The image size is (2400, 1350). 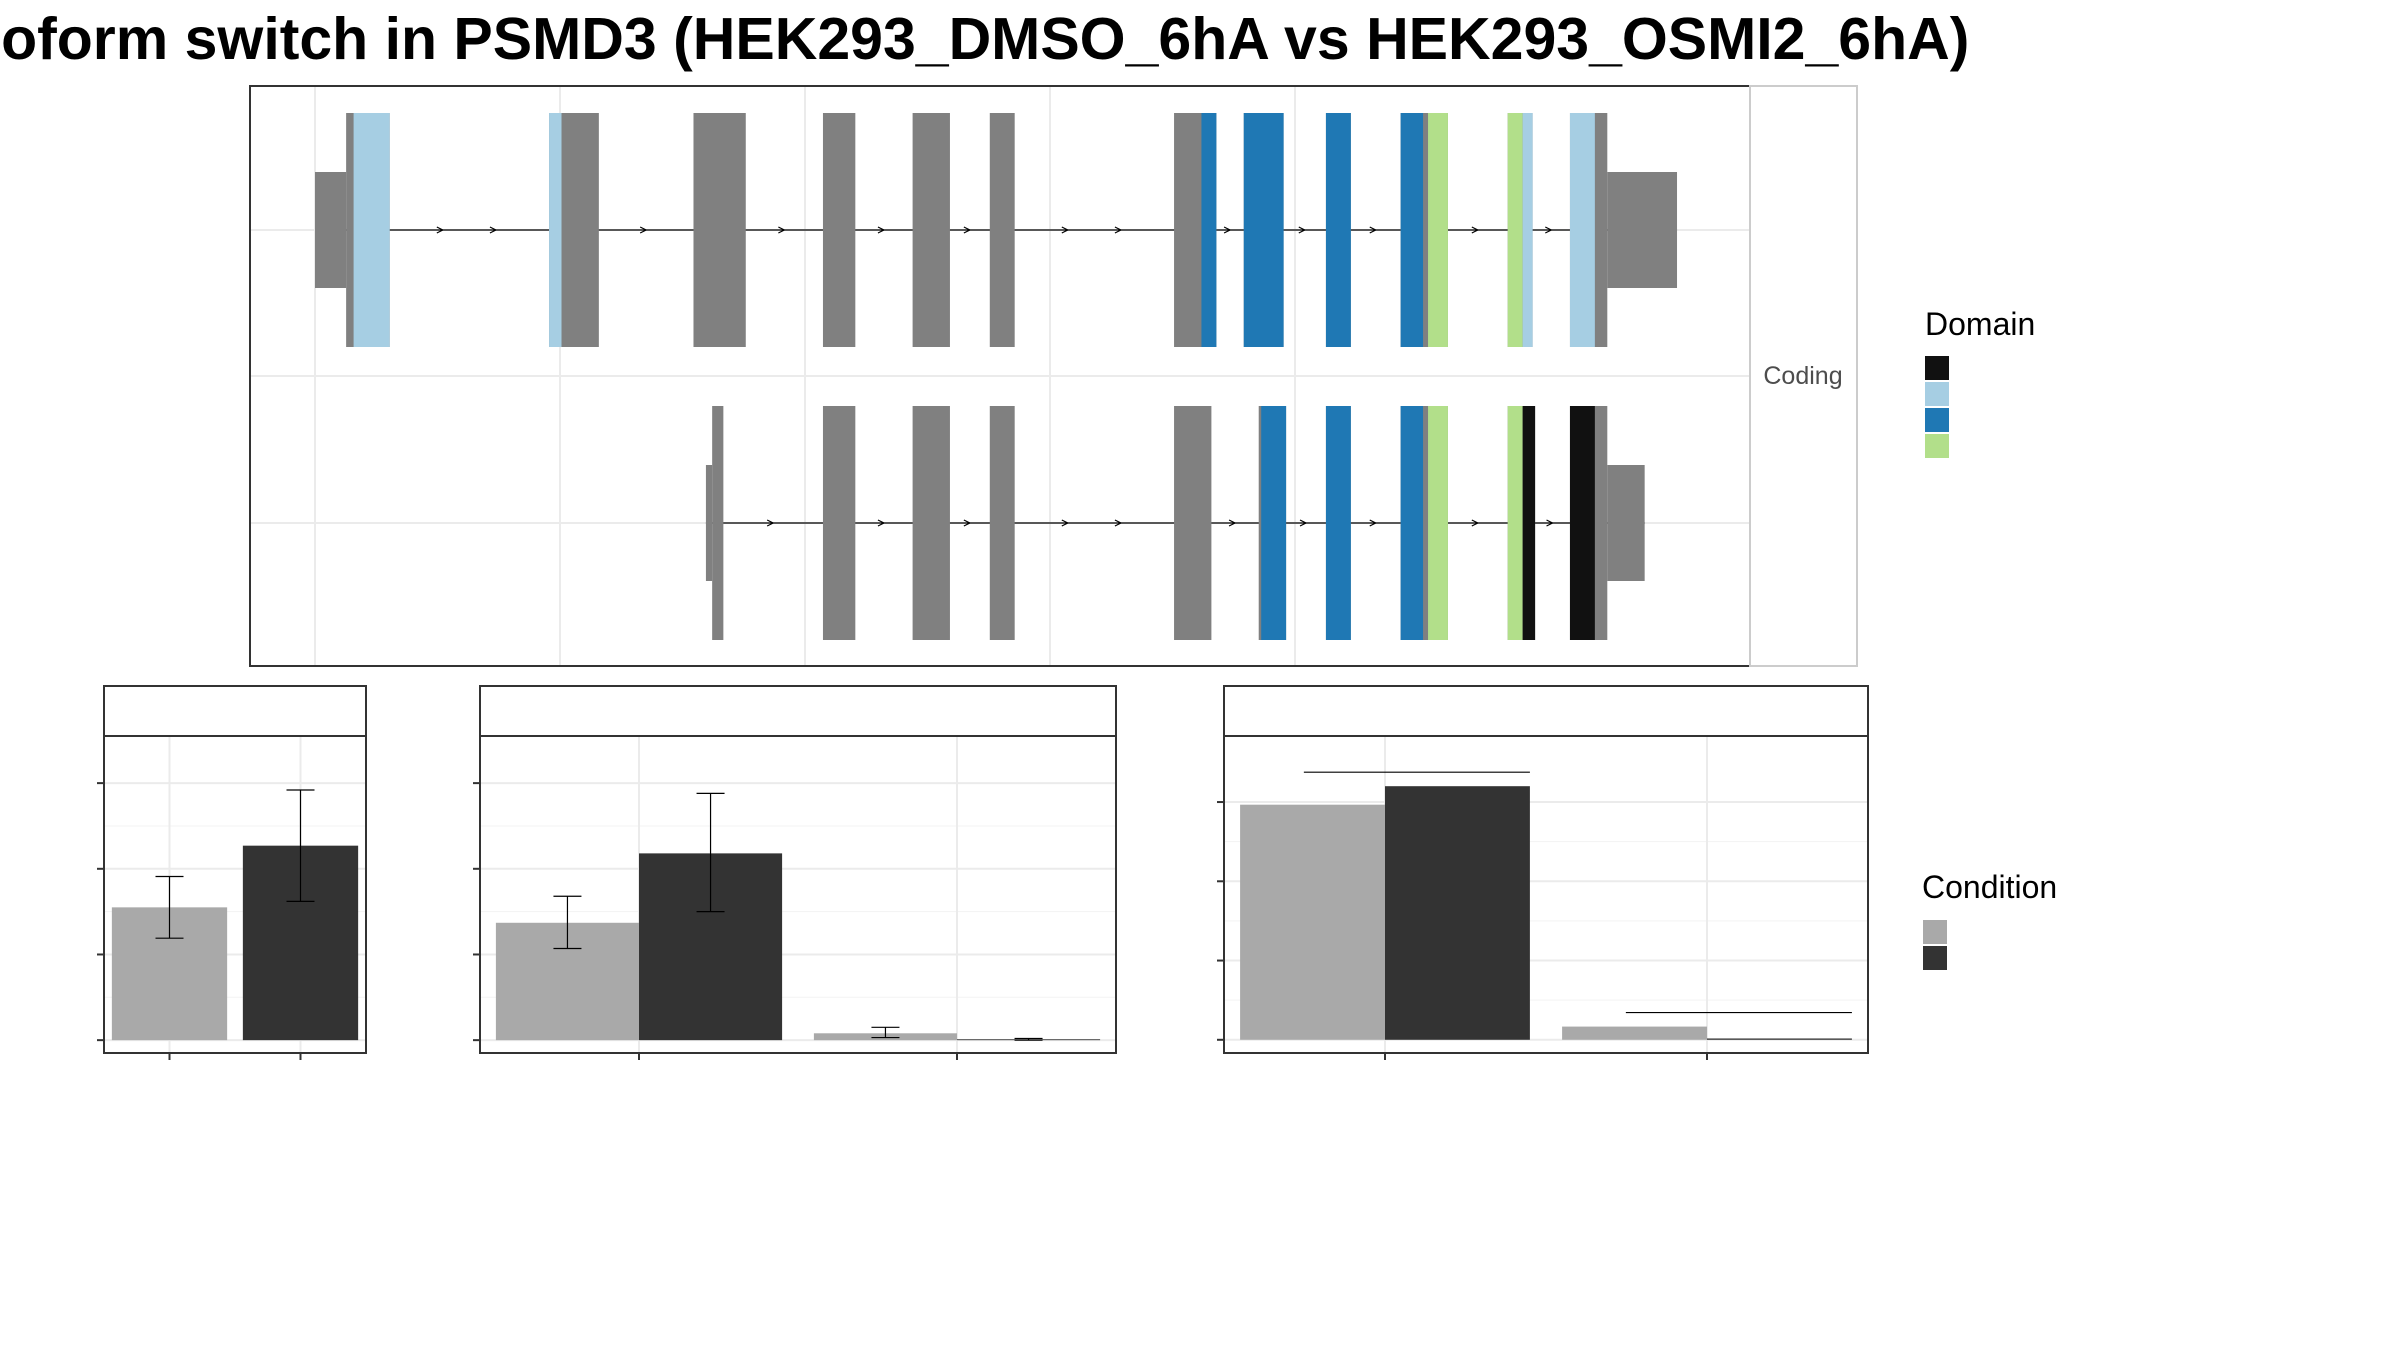 I want to click on condition-legend-title: Condition, so click(x=1989, y=887).